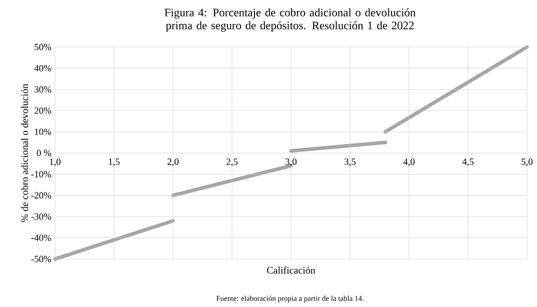  Describe the element at coordinates (232, 162) in the screenshot. I see `x-tick-label: 2,5` at that location.